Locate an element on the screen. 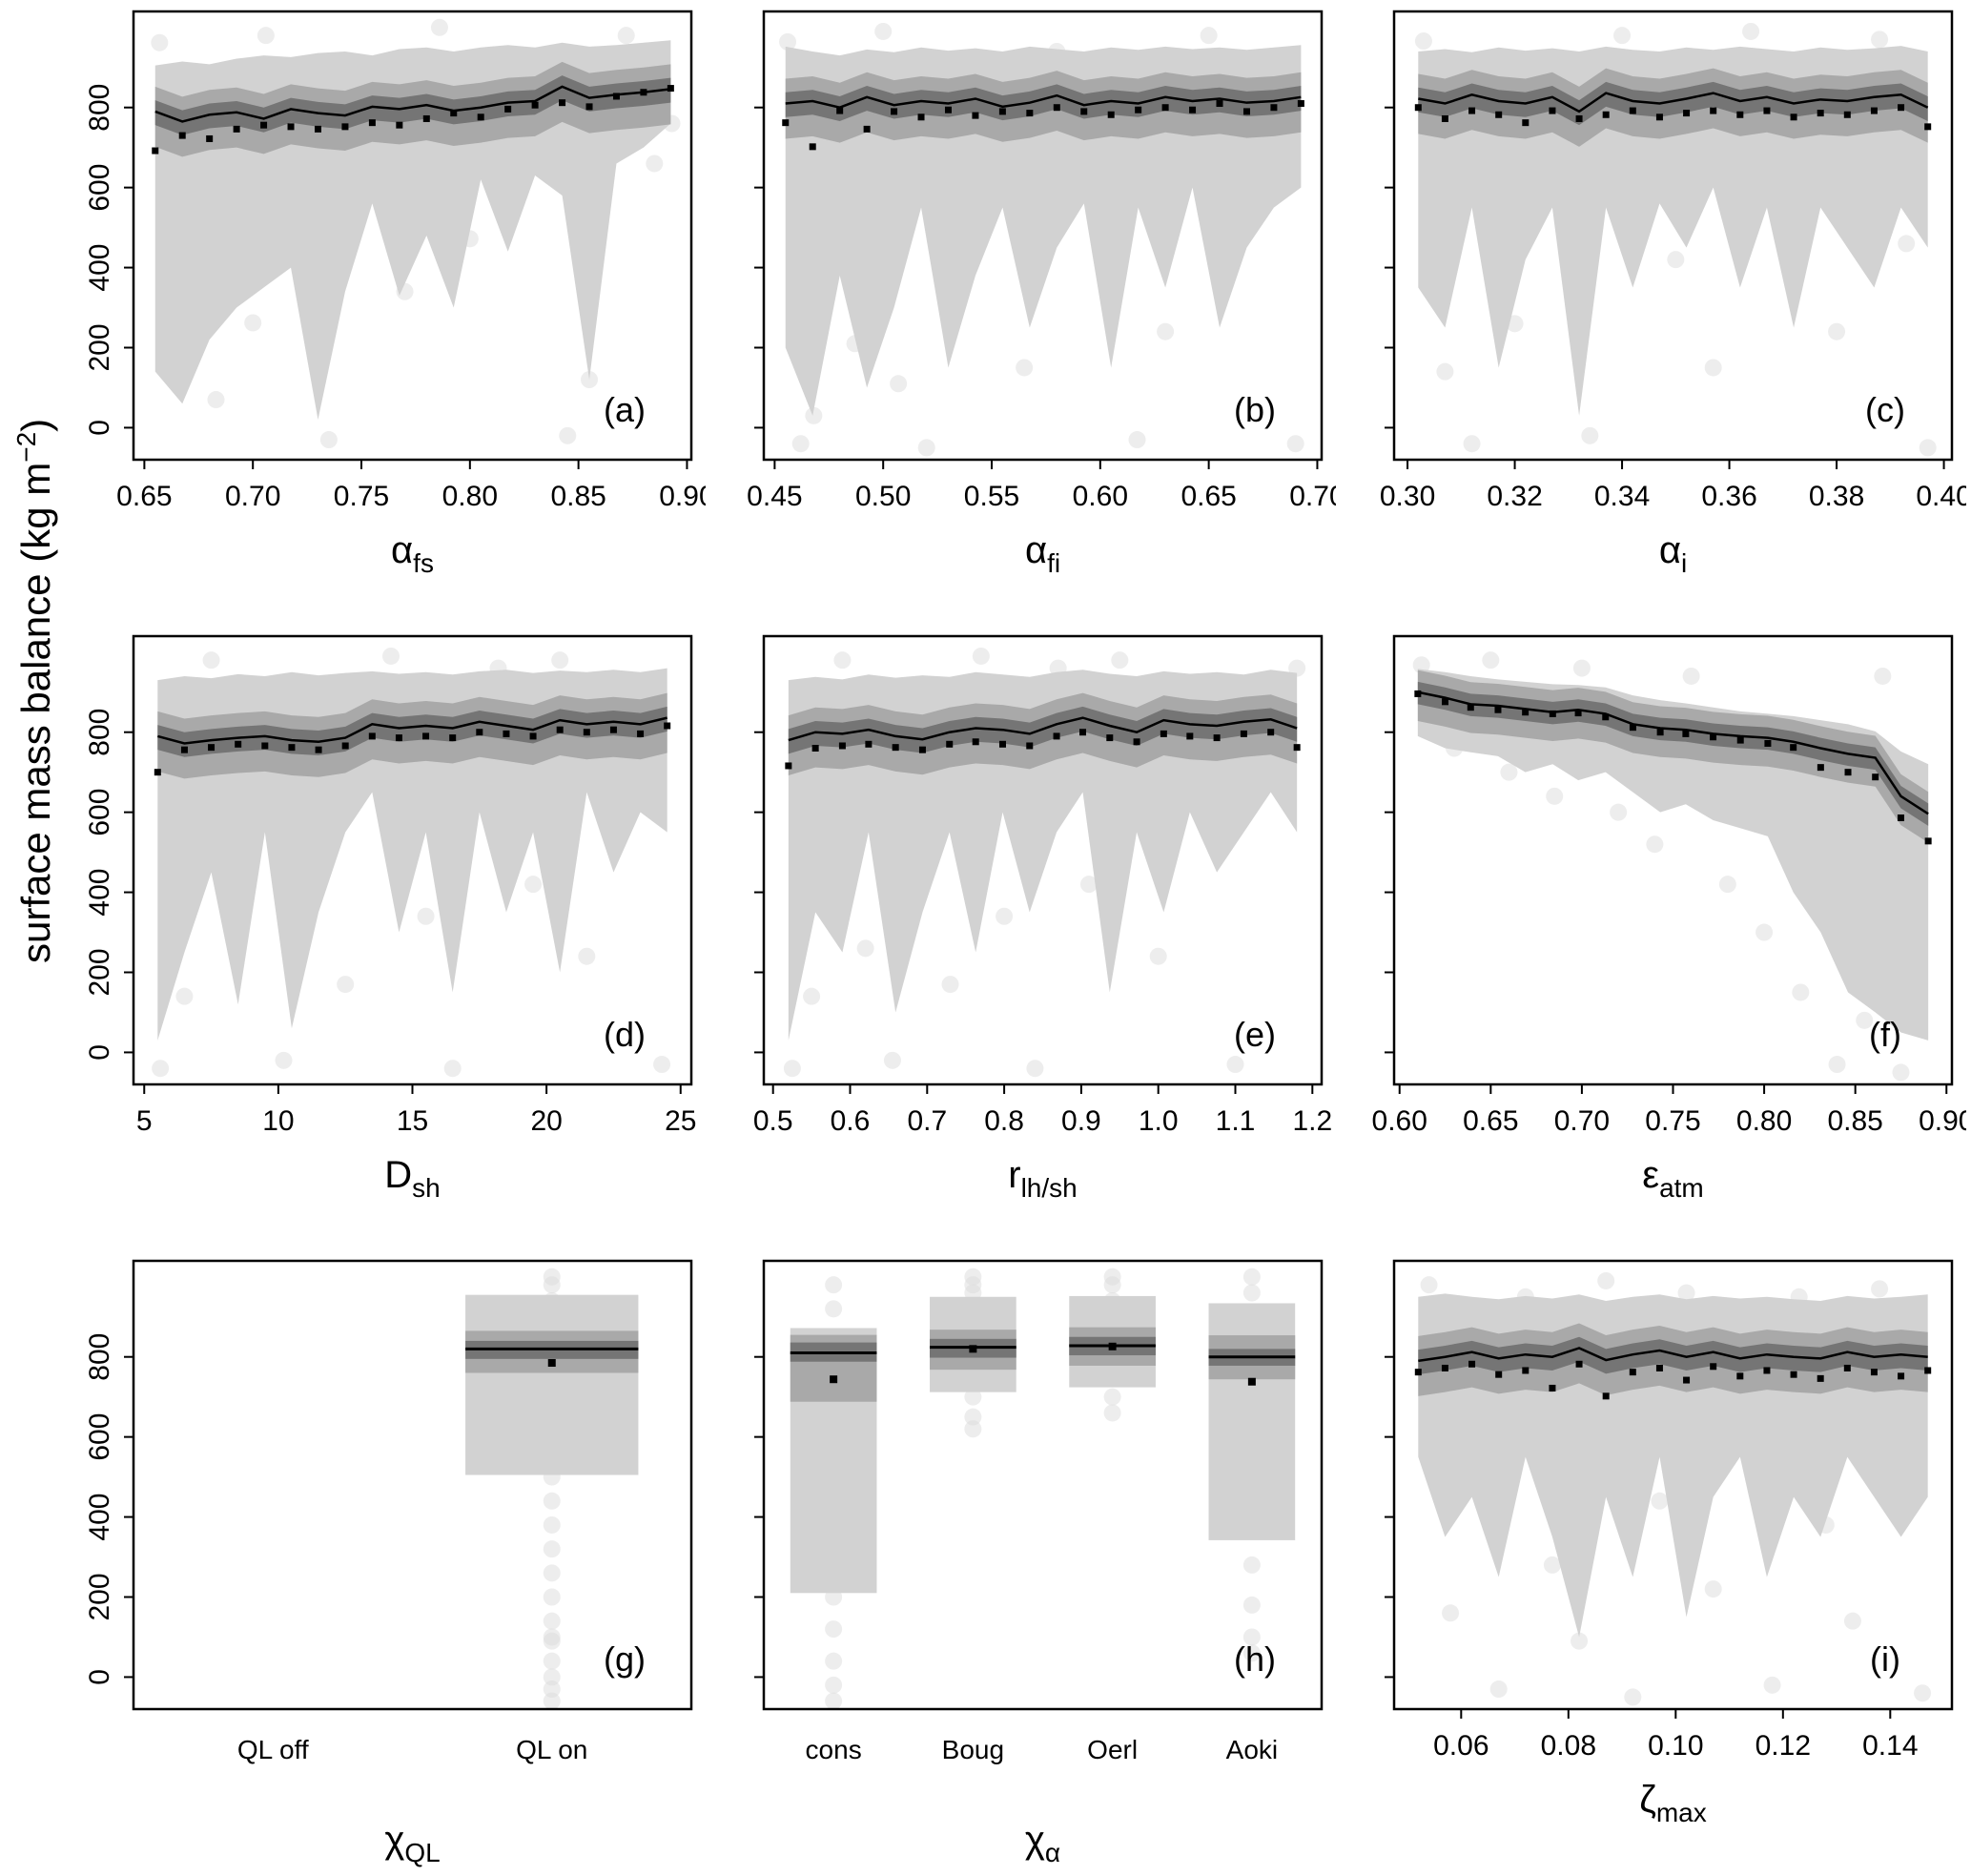 The image size is (1971, 1876). x-tick-label: 0.38 is located at coordinates (1836, 496).